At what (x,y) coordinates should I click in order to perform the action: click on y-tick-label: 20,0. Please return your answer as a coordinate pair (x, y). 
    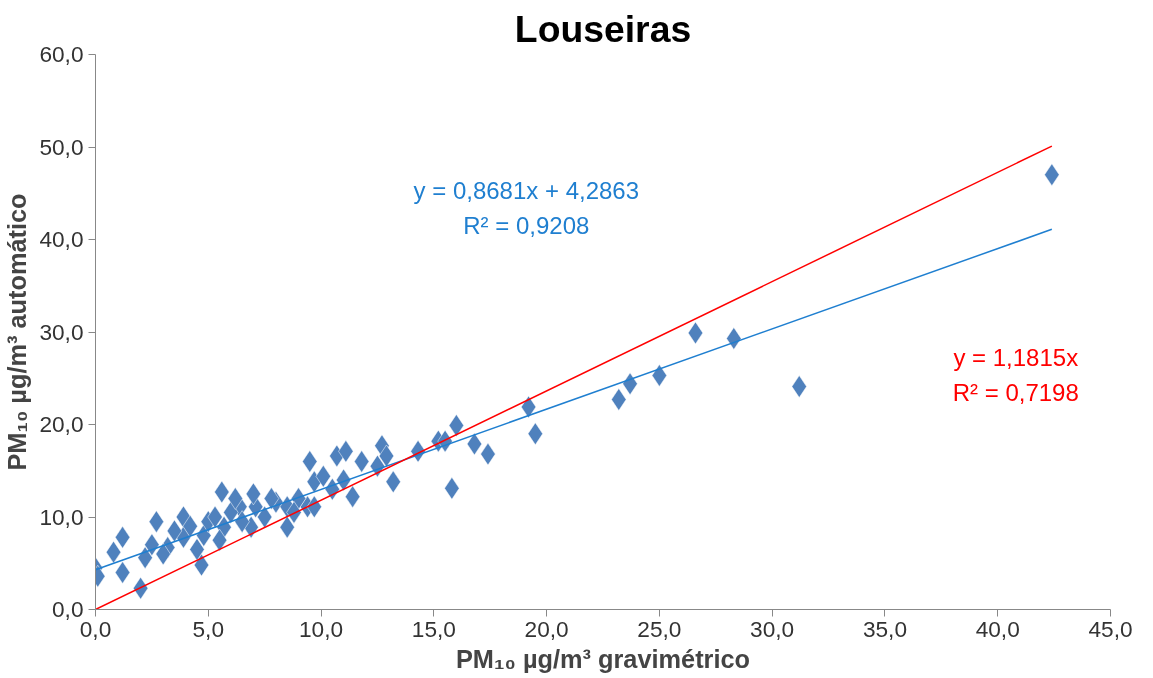
    Looking at the image, I should click on (61, 424).